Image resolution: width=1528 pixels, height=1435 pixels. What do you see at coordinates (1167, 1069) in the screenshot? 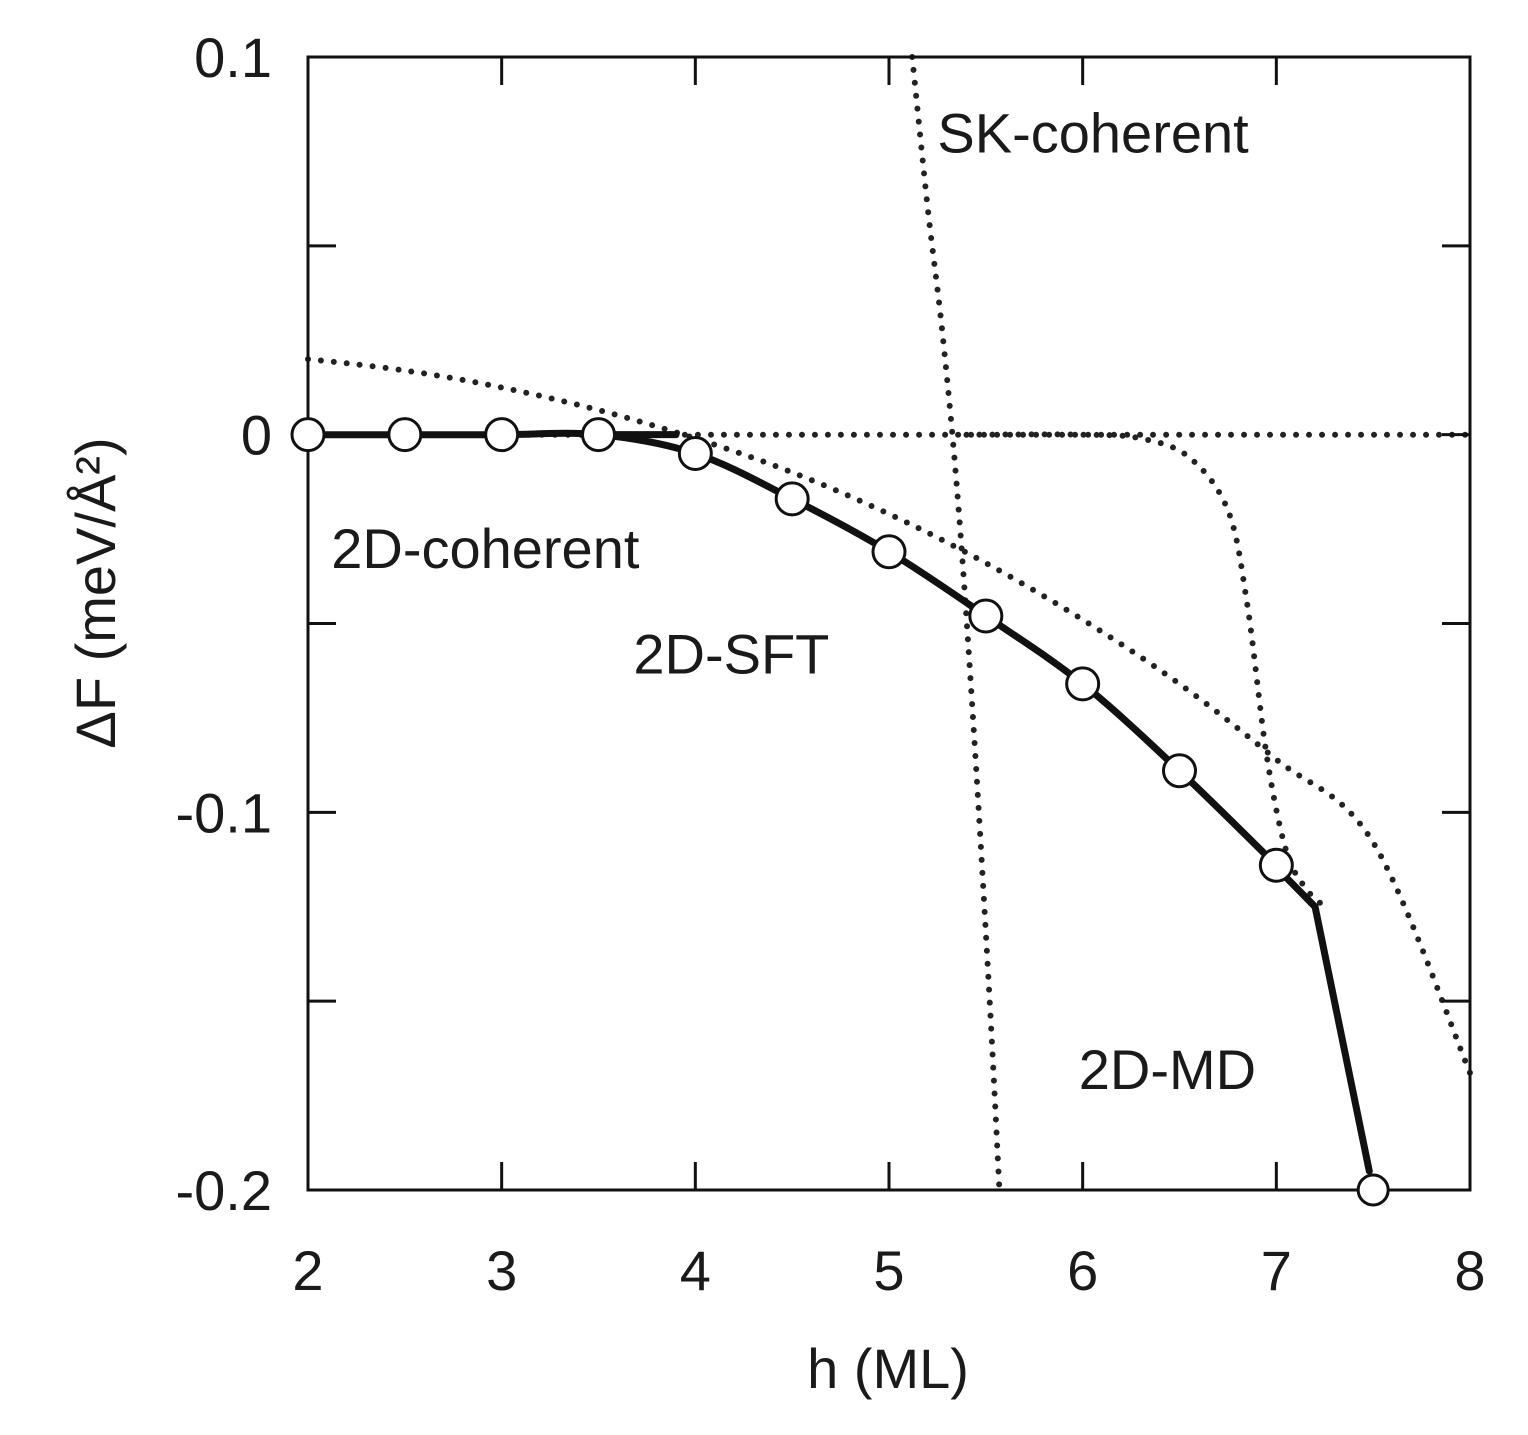
I see `annotation-2d-md: 2D-MD` at bounding box center [1167, 1069].